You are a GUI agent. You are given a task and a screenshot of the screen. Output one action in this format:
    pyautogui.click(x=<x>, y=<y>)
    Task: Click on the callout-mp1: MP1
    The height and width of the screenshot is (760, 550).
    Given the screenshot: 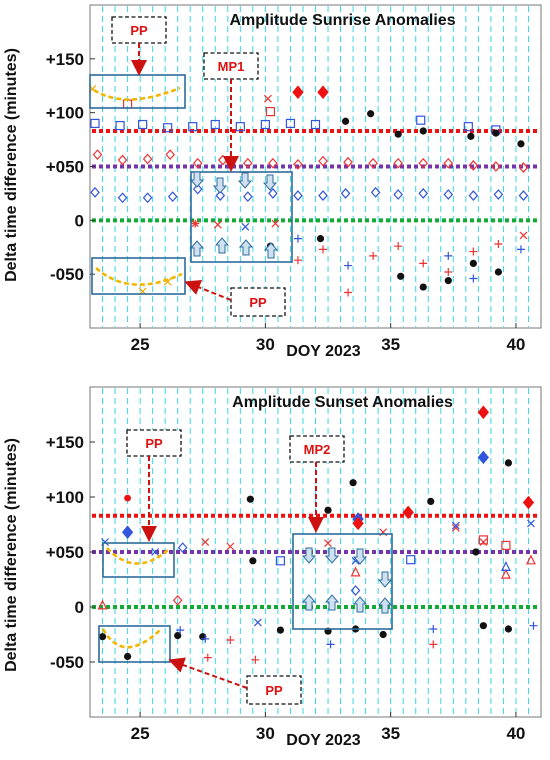 What is the action you would take?
    pyautogui.click(x=231, y=66)
    